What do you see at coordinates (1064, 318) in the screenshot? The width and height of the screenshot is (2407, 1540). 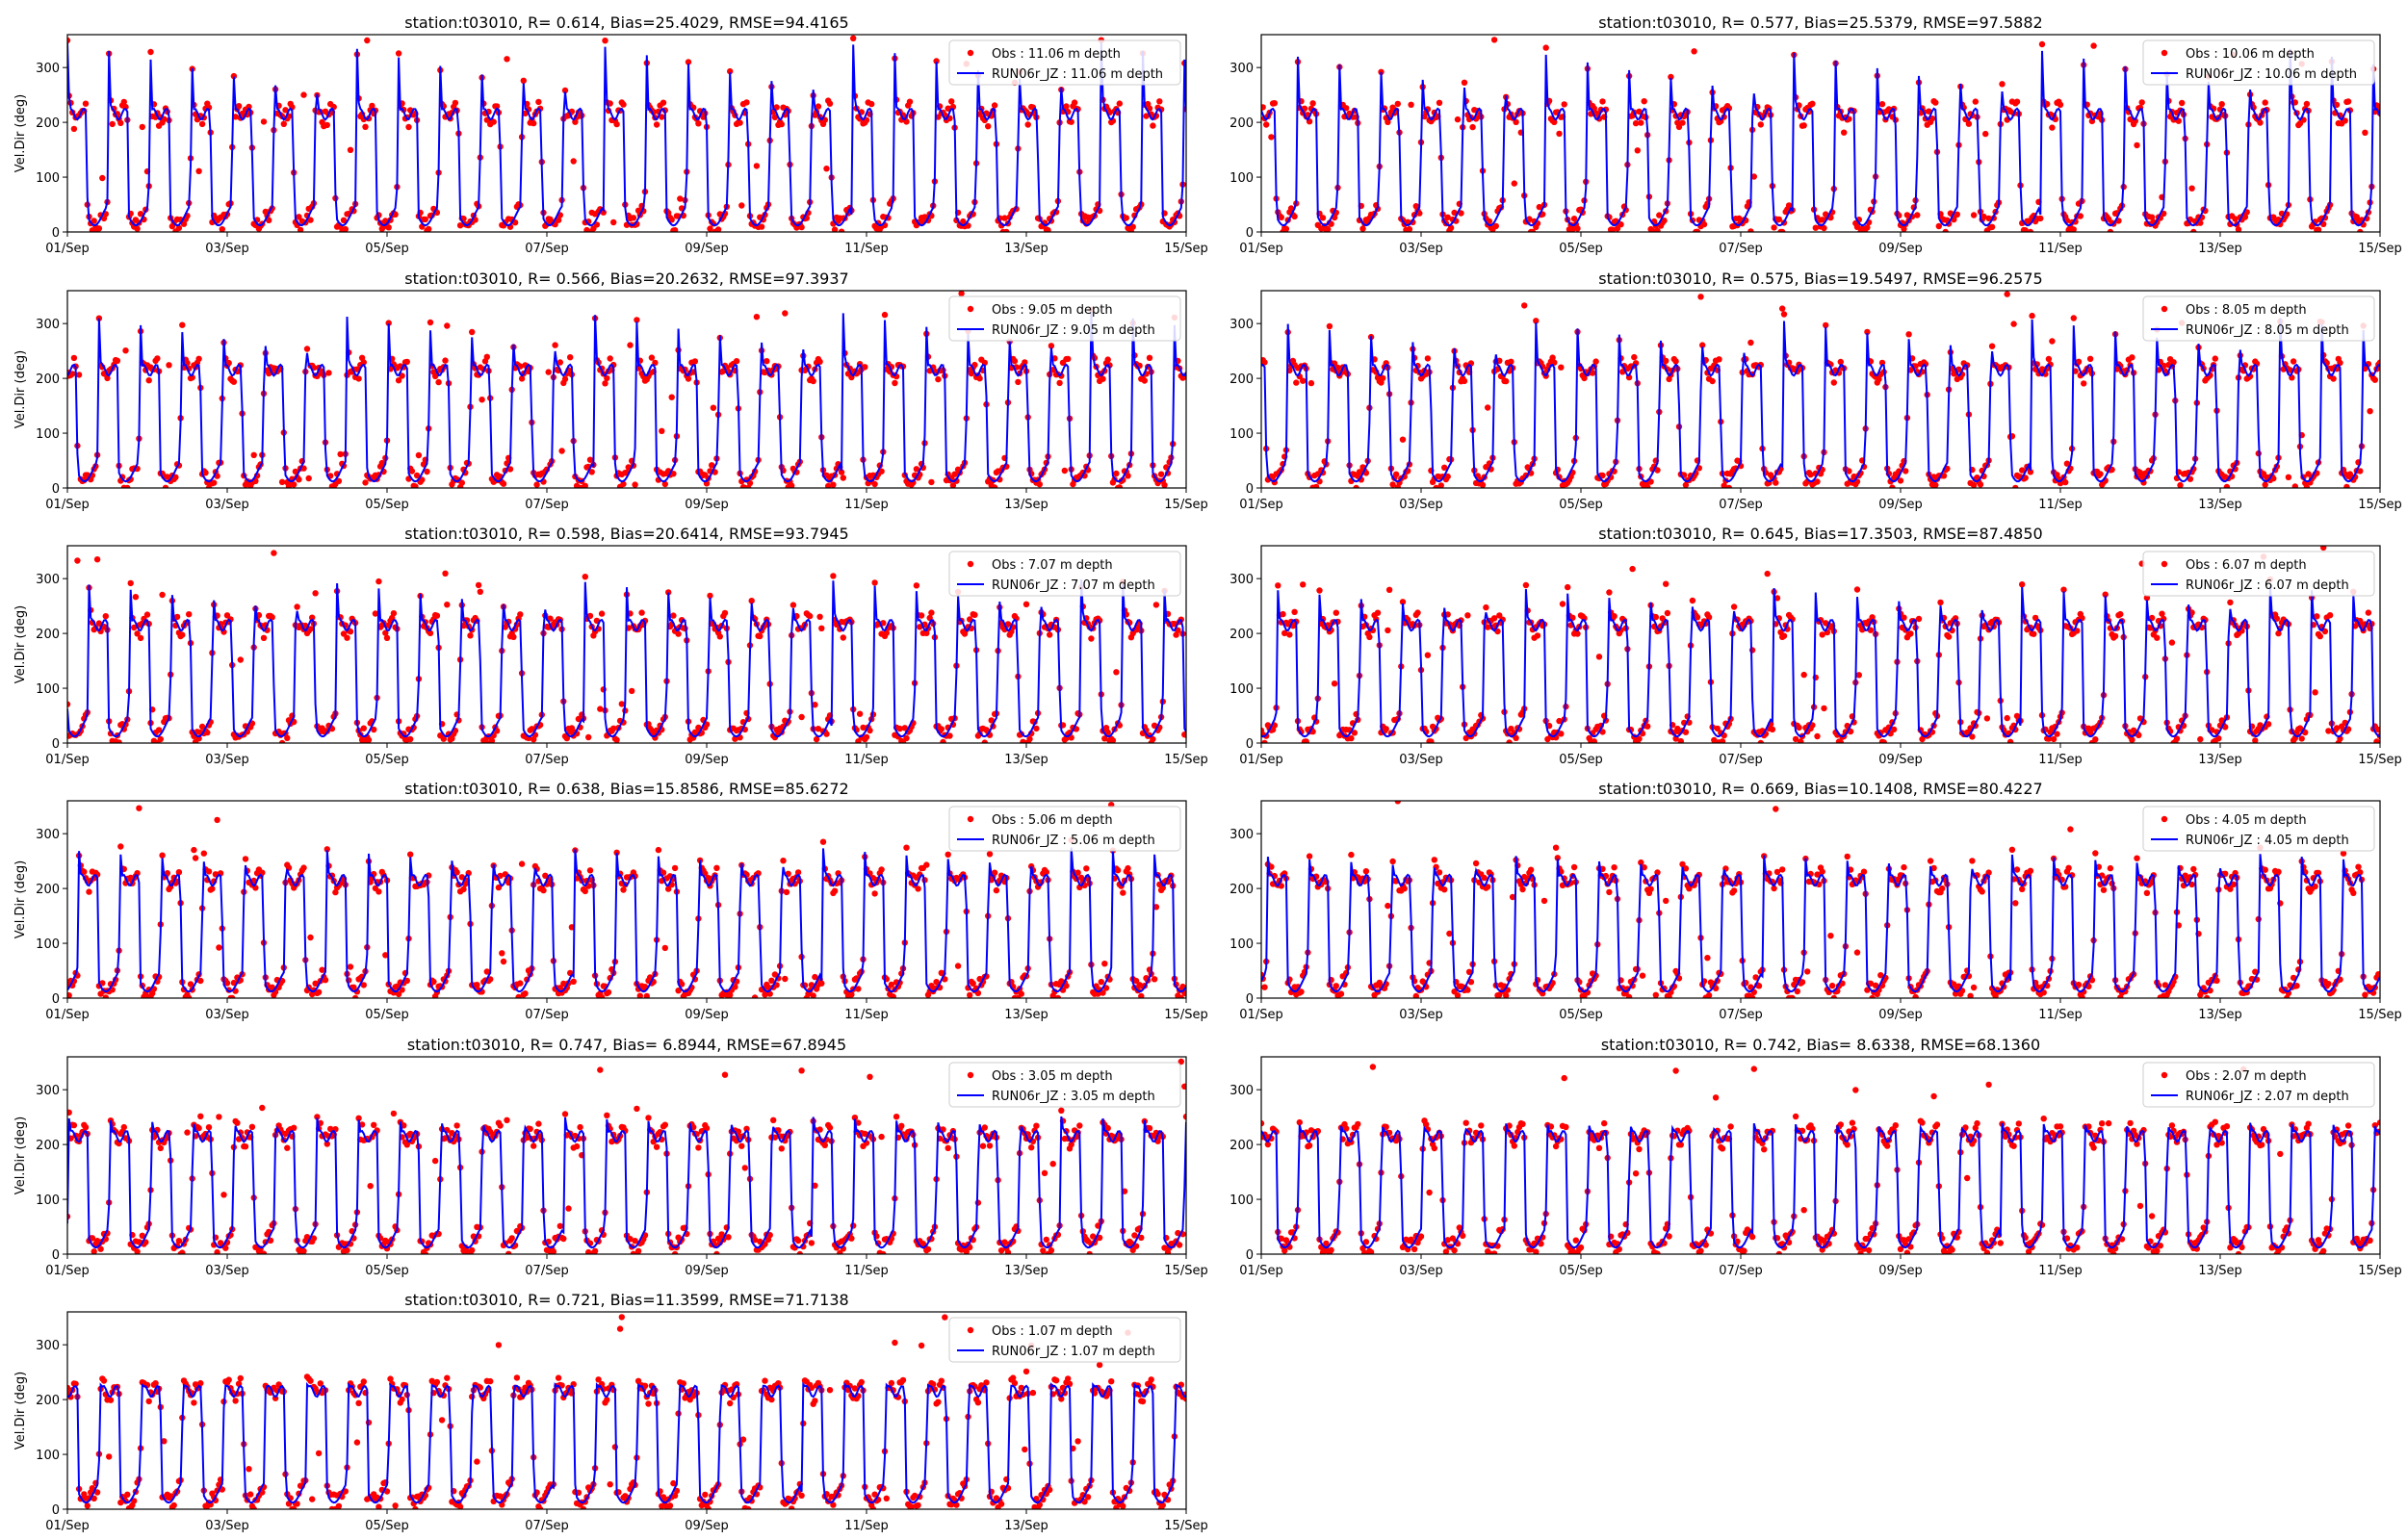 I see `legend-box` at bounding box center [1064, 318].